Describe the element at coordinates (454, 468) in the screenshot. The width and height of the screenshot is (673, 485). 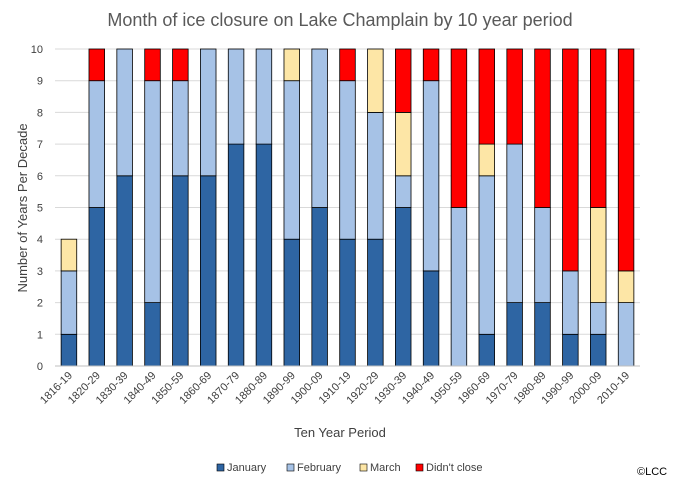
I see `legend-label: Didn't close` at that location.